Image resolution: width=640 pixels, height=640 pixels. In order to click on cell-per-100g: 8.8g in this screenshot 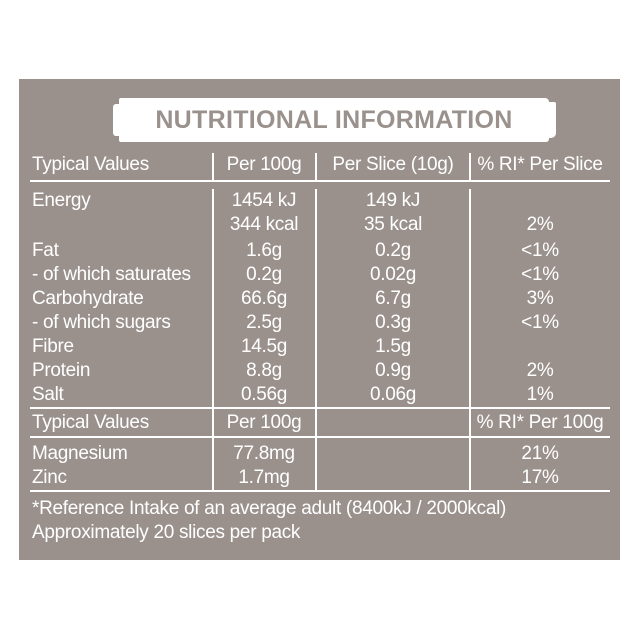, I will do `click(264, 370)`.